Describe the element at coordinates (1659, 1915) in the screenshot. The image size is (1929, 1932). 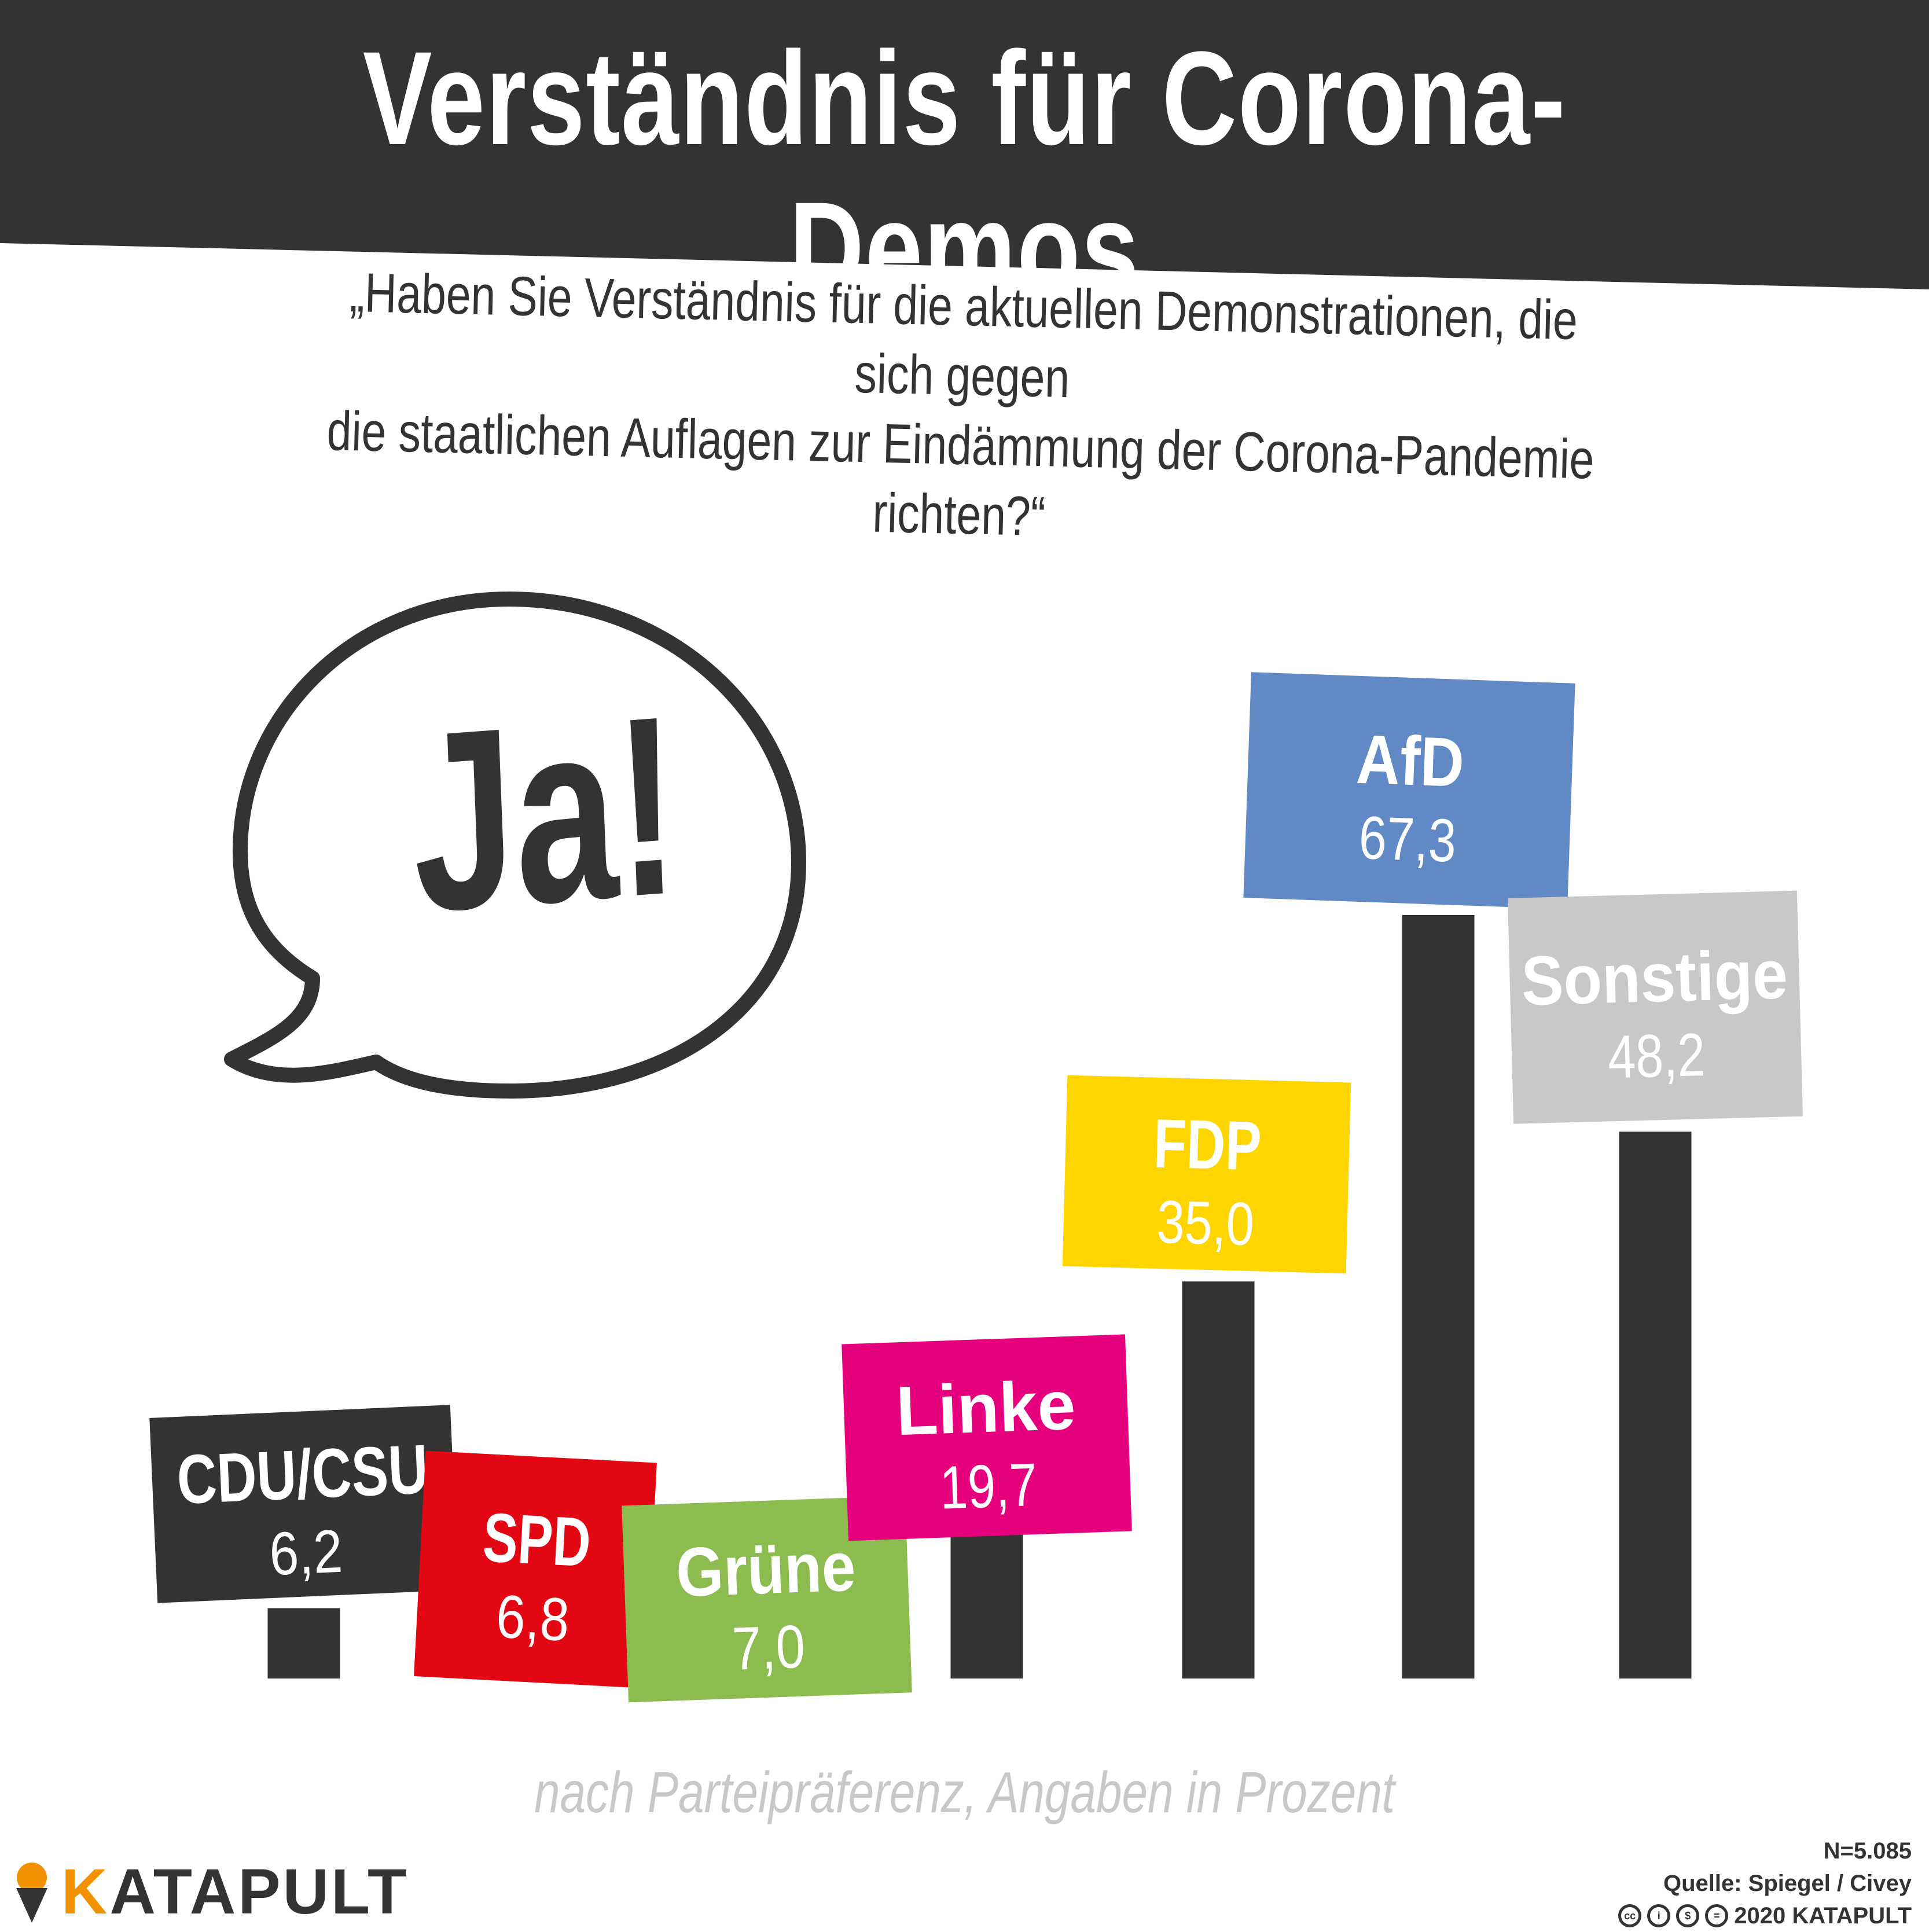
I see `by-icon: i` at that location.